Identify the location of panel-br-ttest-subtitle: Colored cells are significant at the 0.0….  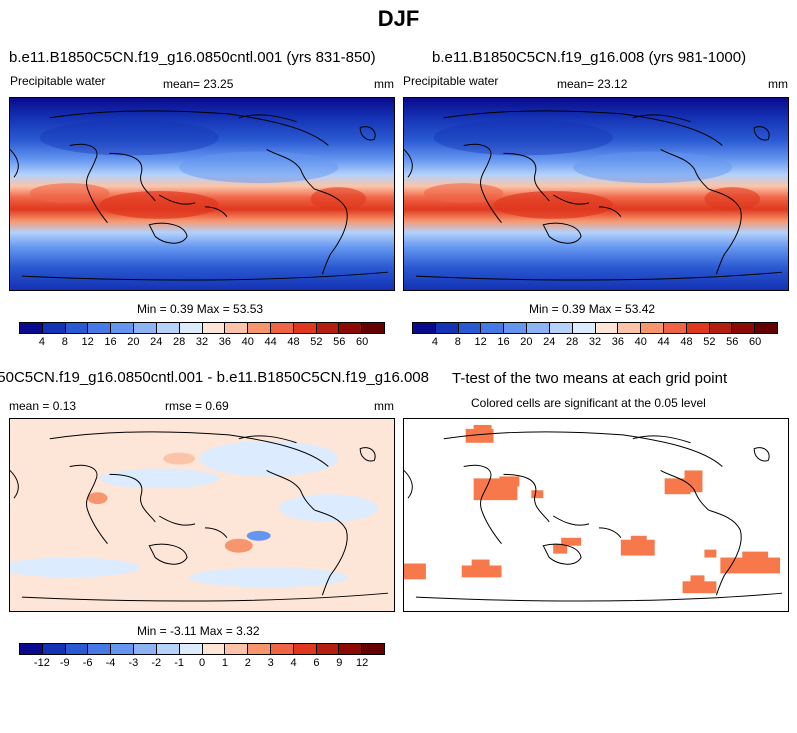
(588, 403).